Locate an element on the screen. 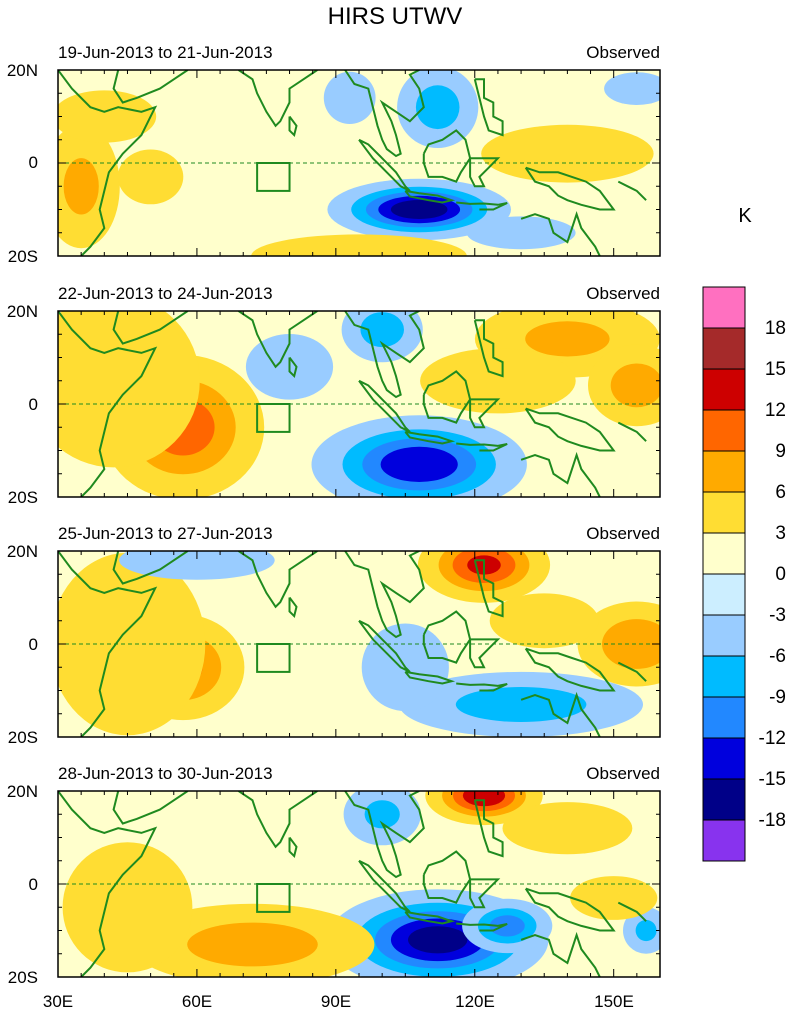  colorbar: K 18 15 12 9 6 3 0 -3 -6 -9 -12 -15 -18 is located at coordinates (744, 533).